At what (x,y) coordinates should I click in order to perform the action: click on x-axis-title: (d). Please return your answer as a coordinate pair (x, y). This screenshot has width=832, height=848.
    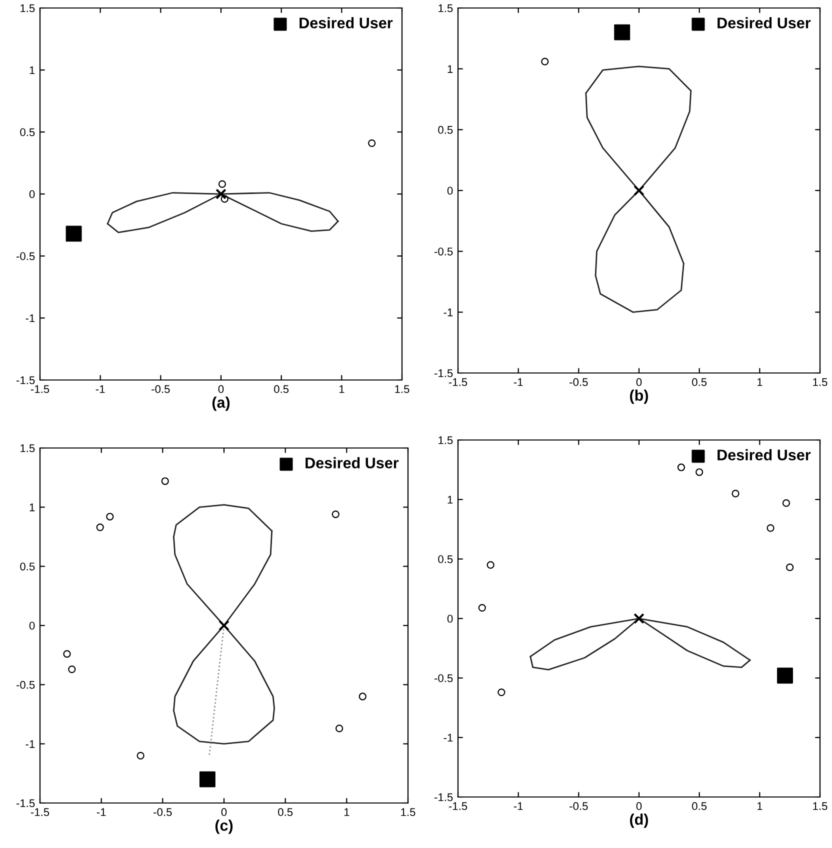
    Looking at the image, I should click on (639, 821).